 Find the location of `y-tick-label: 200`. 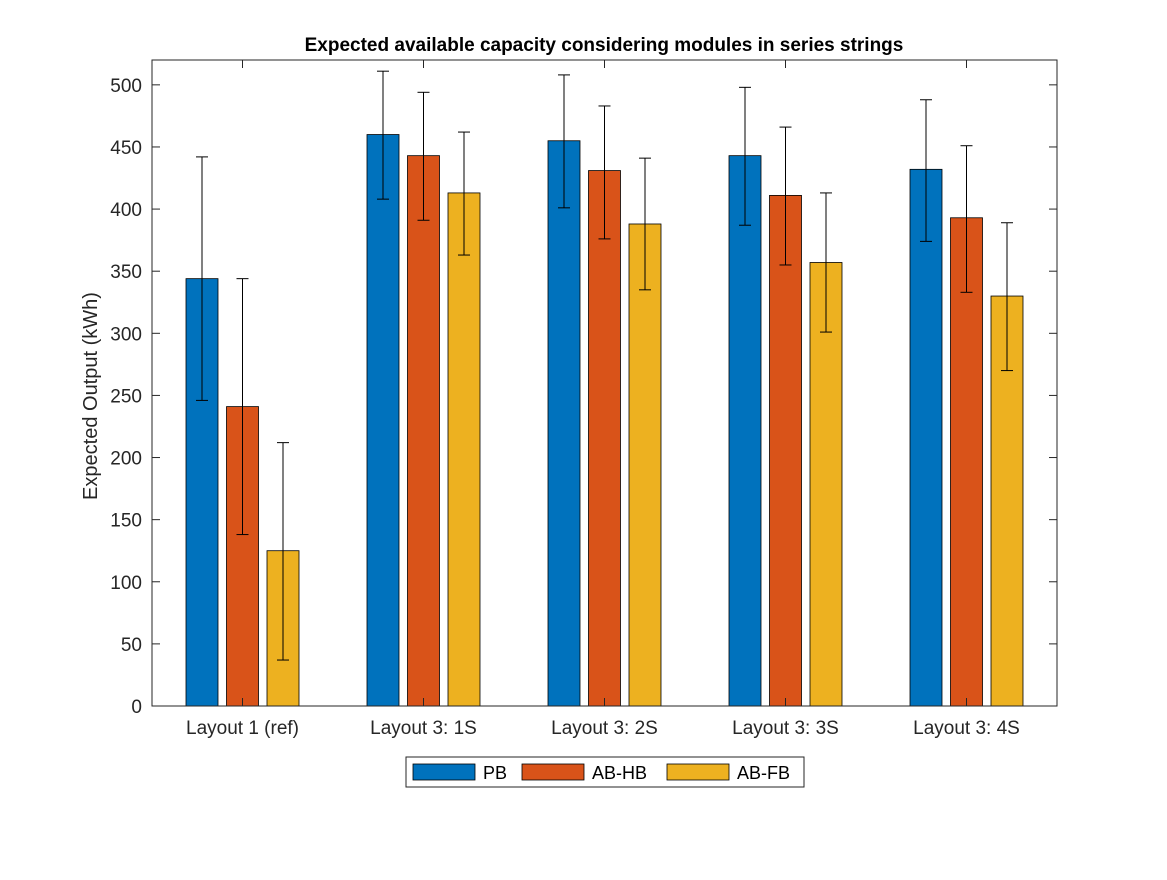

y-tick-label: 200 is located at coordinates (126, 459).